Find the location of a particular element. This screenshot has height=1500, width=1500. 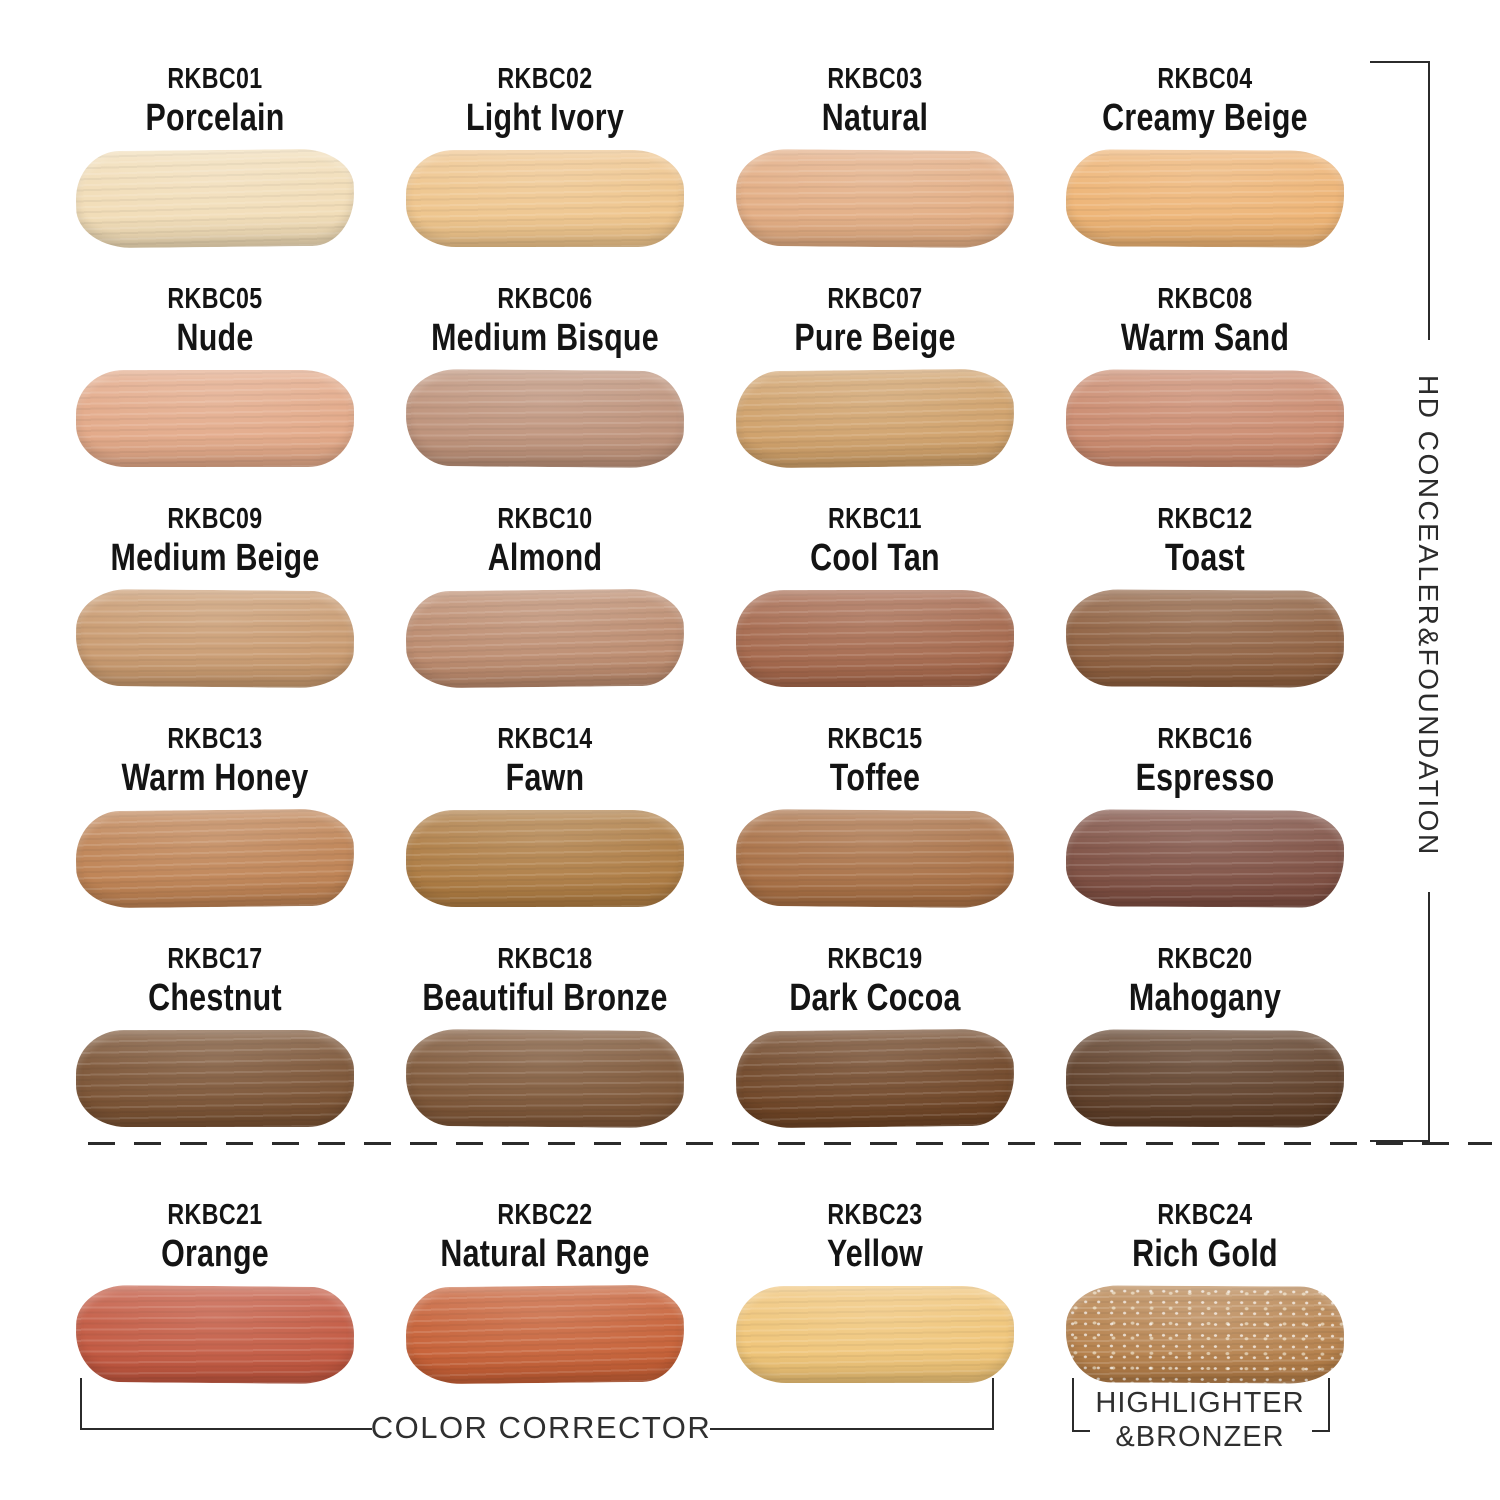

shade-name: Toast is located at coordinates (1205, 558).